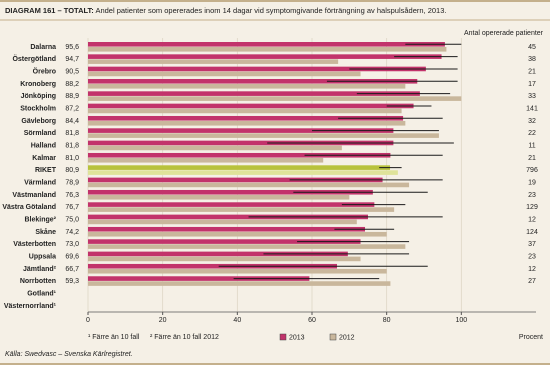  Describe the element at coordinates (532, 133) in the screenshot. I see `count-label: 22` at that location.